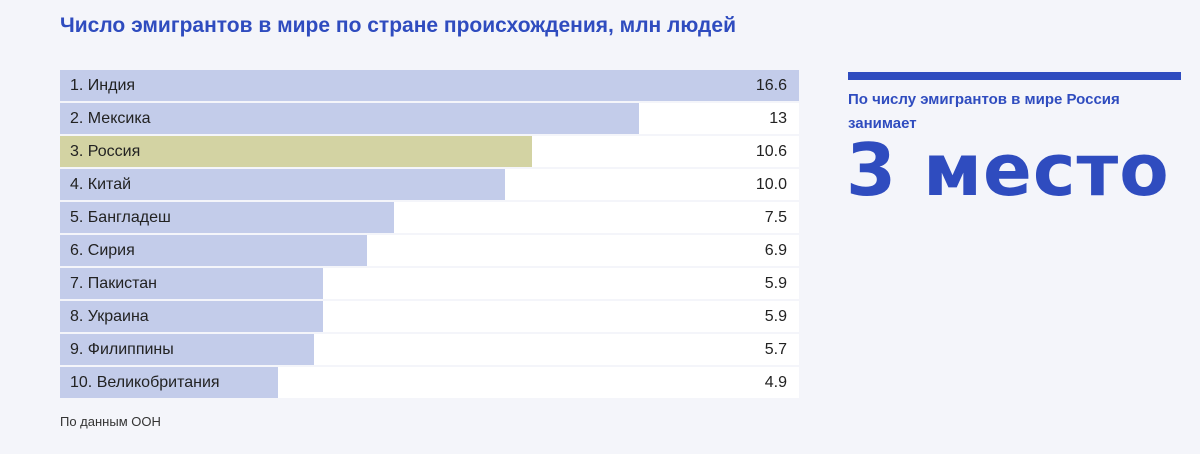 The width and height of the screenshot is (1200, 454). I want to click on category-label: 4. Китай, so click(101, 184).